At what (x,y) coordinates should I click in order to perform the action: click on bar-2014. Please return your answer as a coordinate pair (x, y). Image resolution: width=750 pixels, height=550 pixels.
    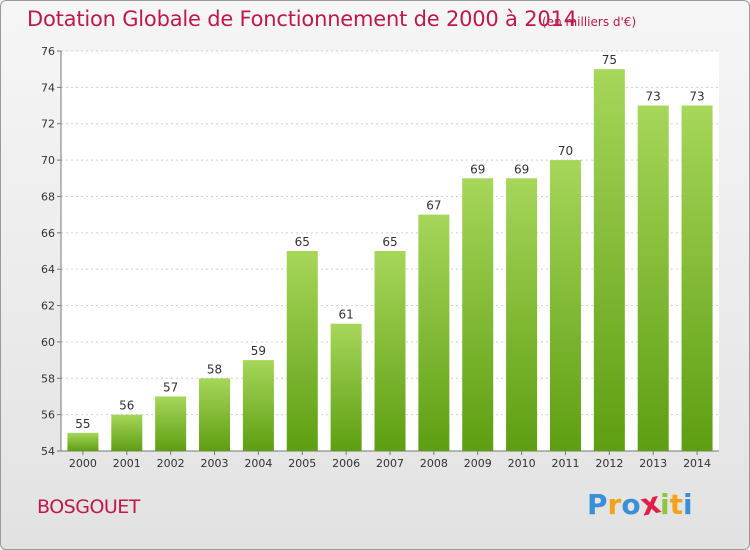
    Looking at the image, I should click on (697, 278).